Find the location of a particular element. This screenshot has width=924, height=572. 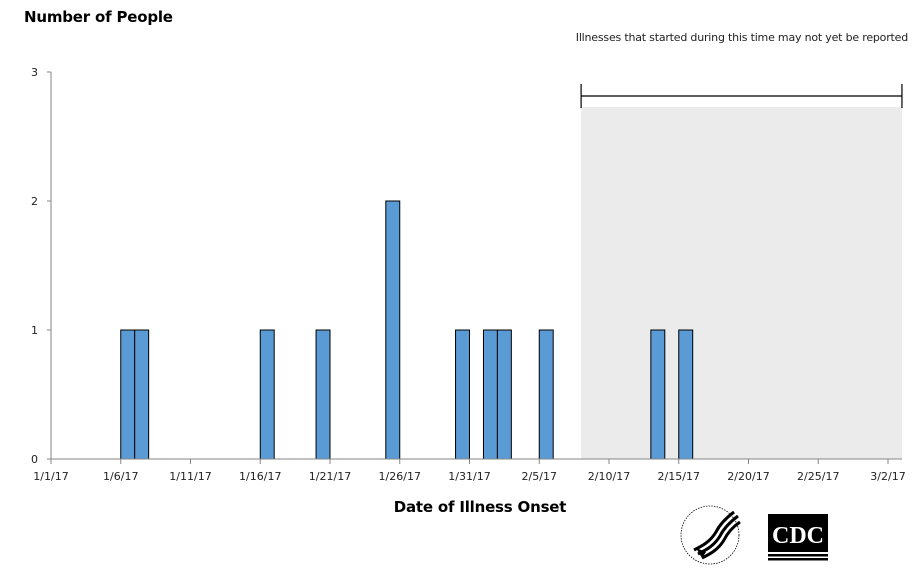

hhs-logo is located at coordinates (710, 535).